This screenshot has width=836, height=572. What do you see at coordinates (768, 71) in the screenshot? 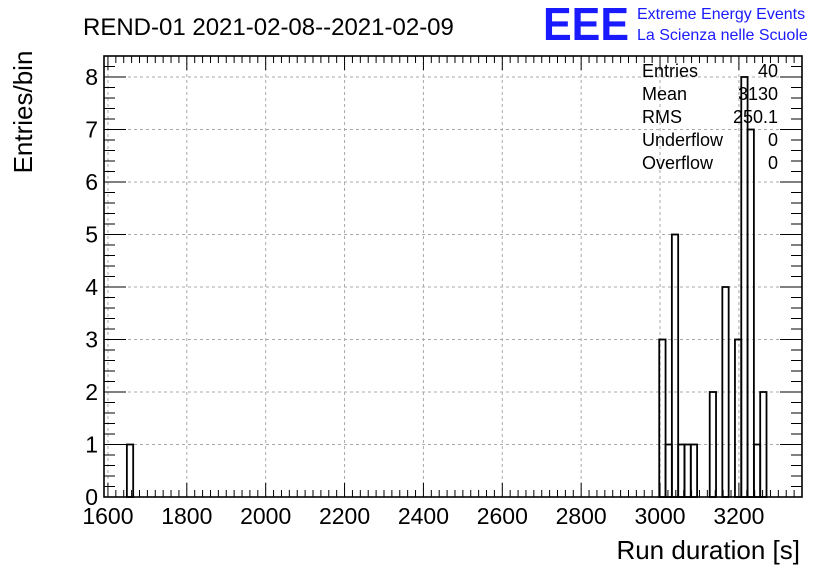
I see `stat-value-0: 40` at bounding box center [768, 71].